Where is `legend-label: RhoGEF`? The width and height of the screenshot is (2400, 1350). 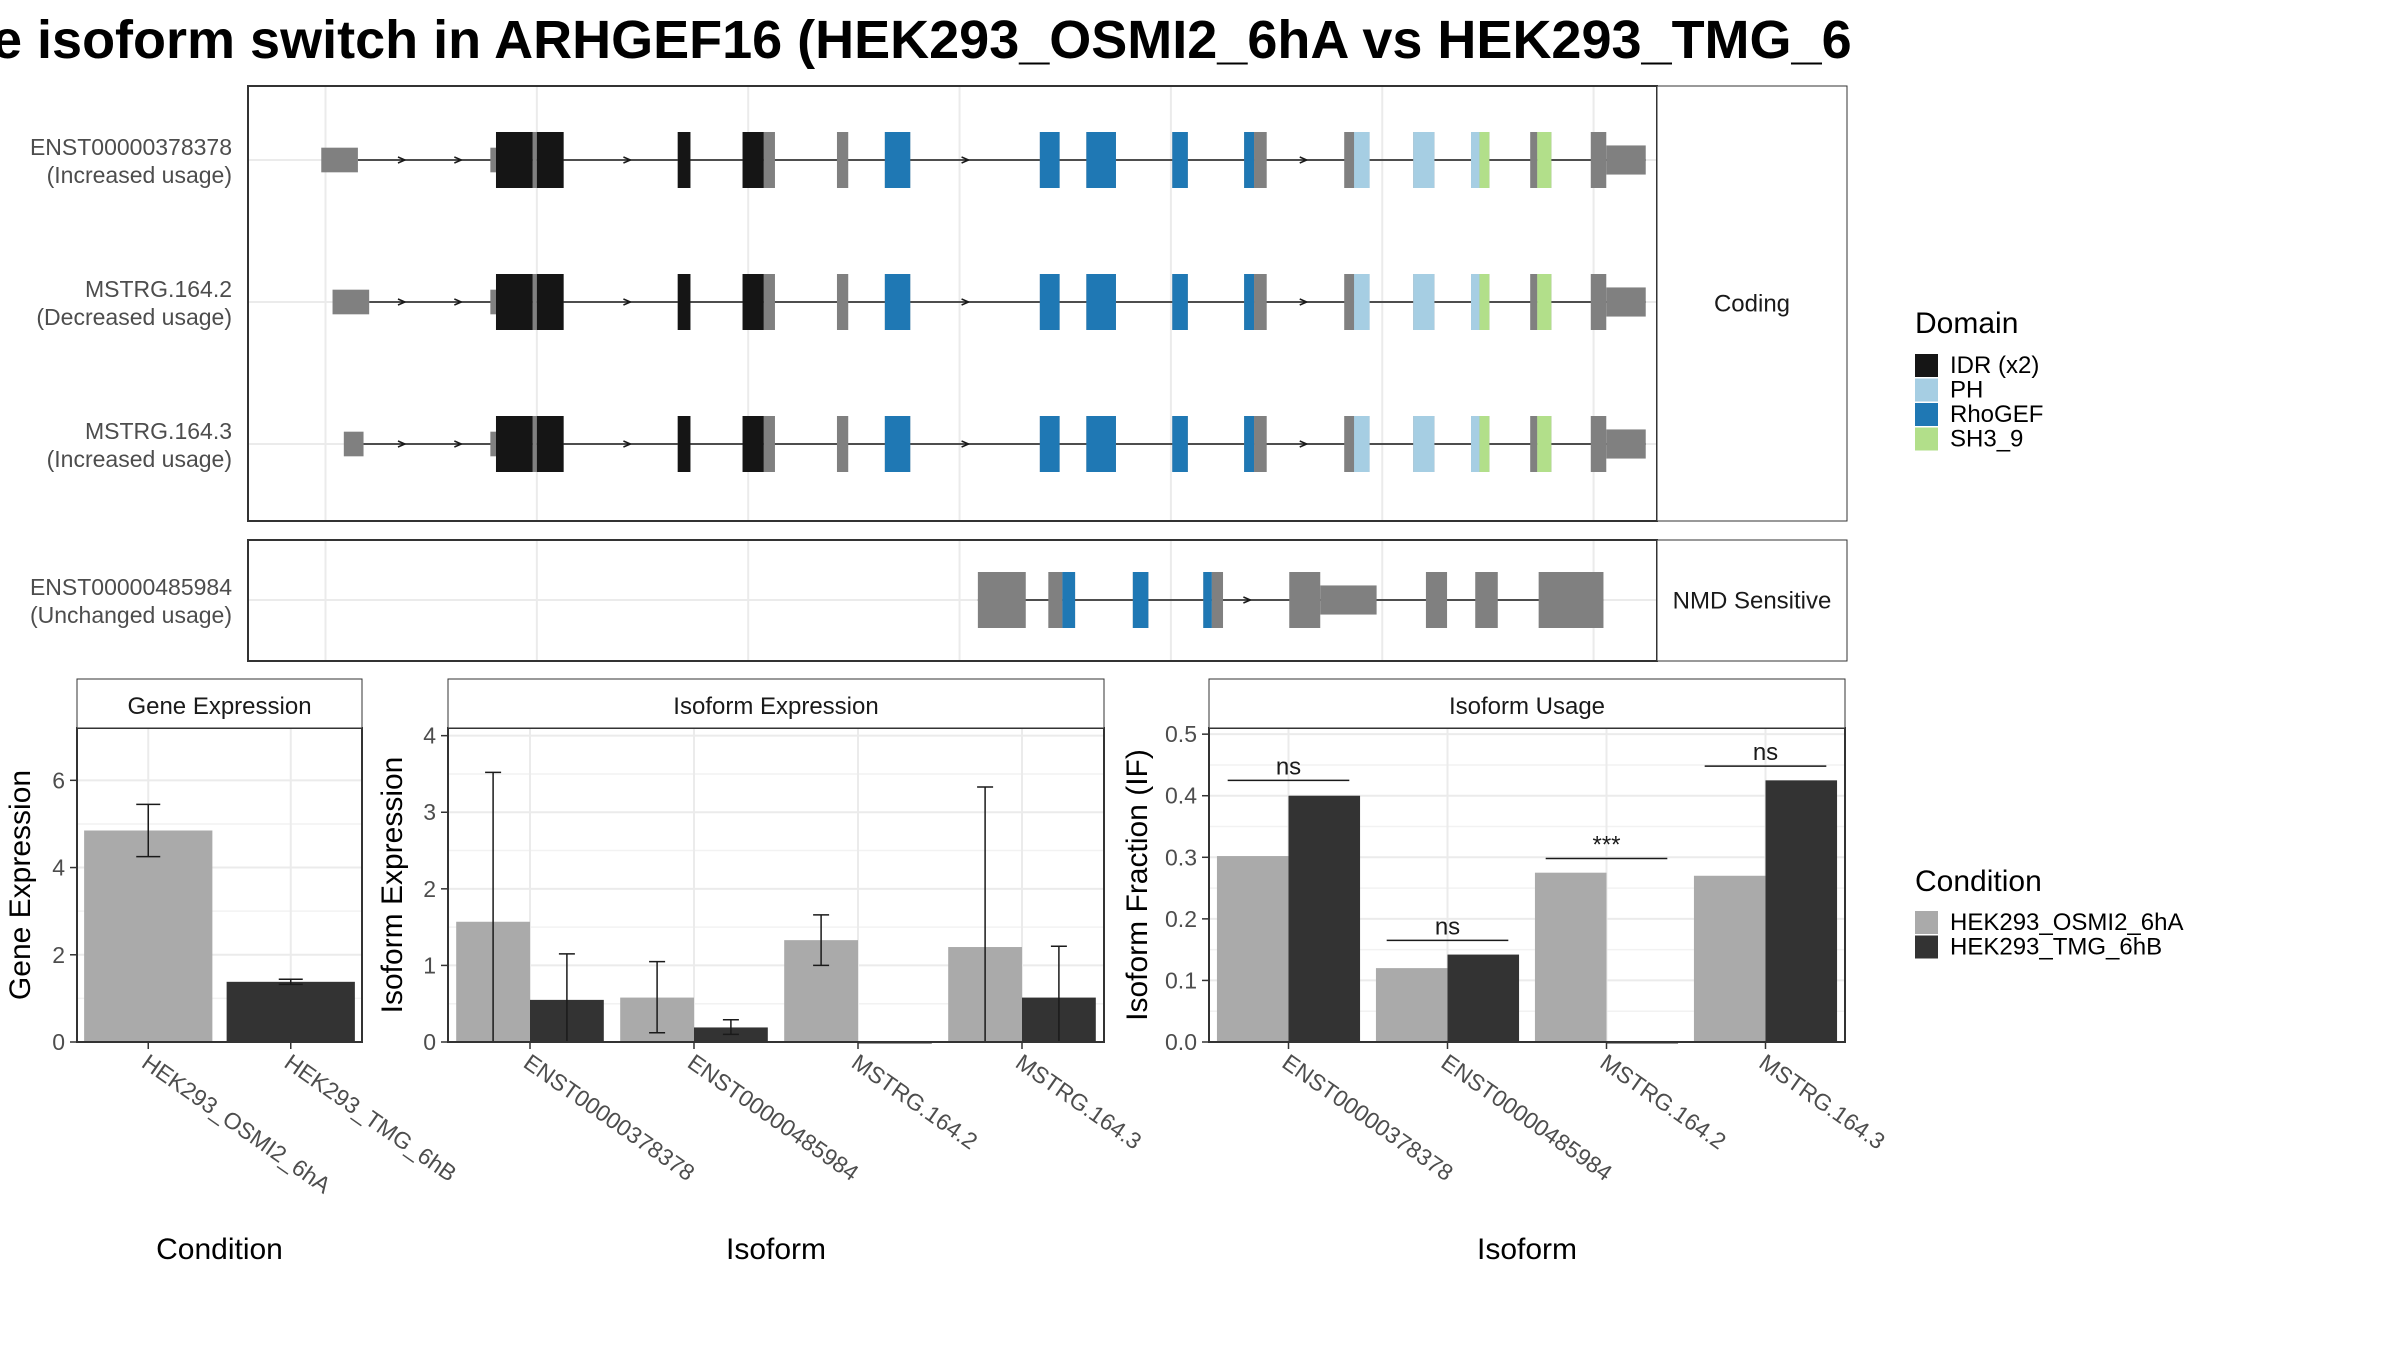
legend-label: RhoGEF is located at coordinates (1996, 414).